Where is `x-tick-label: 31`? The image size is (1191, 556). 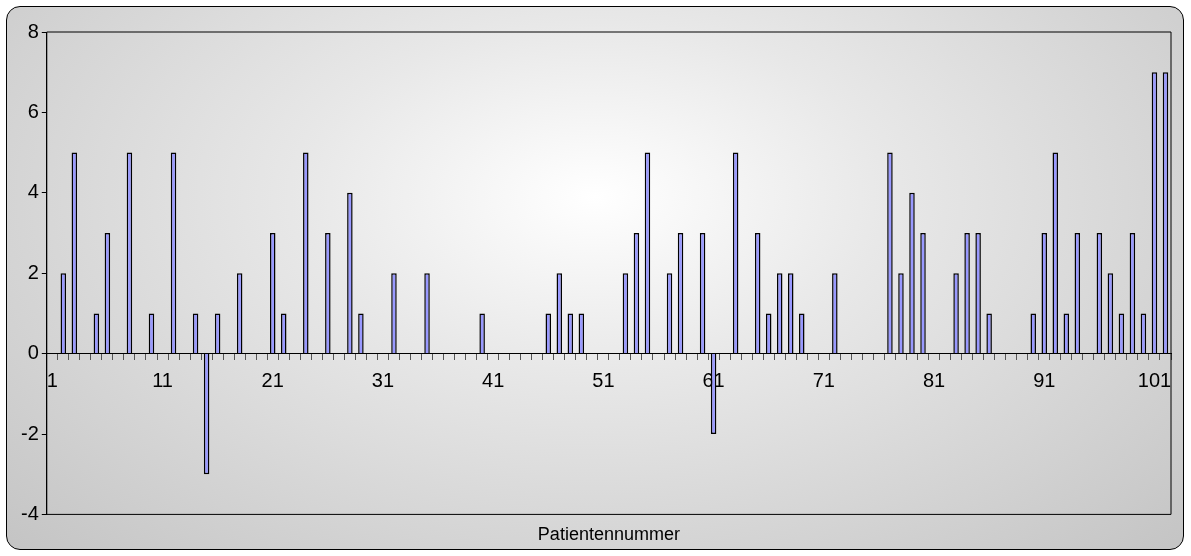 x-tick-label: 31 is located at coordinates (383, 380).